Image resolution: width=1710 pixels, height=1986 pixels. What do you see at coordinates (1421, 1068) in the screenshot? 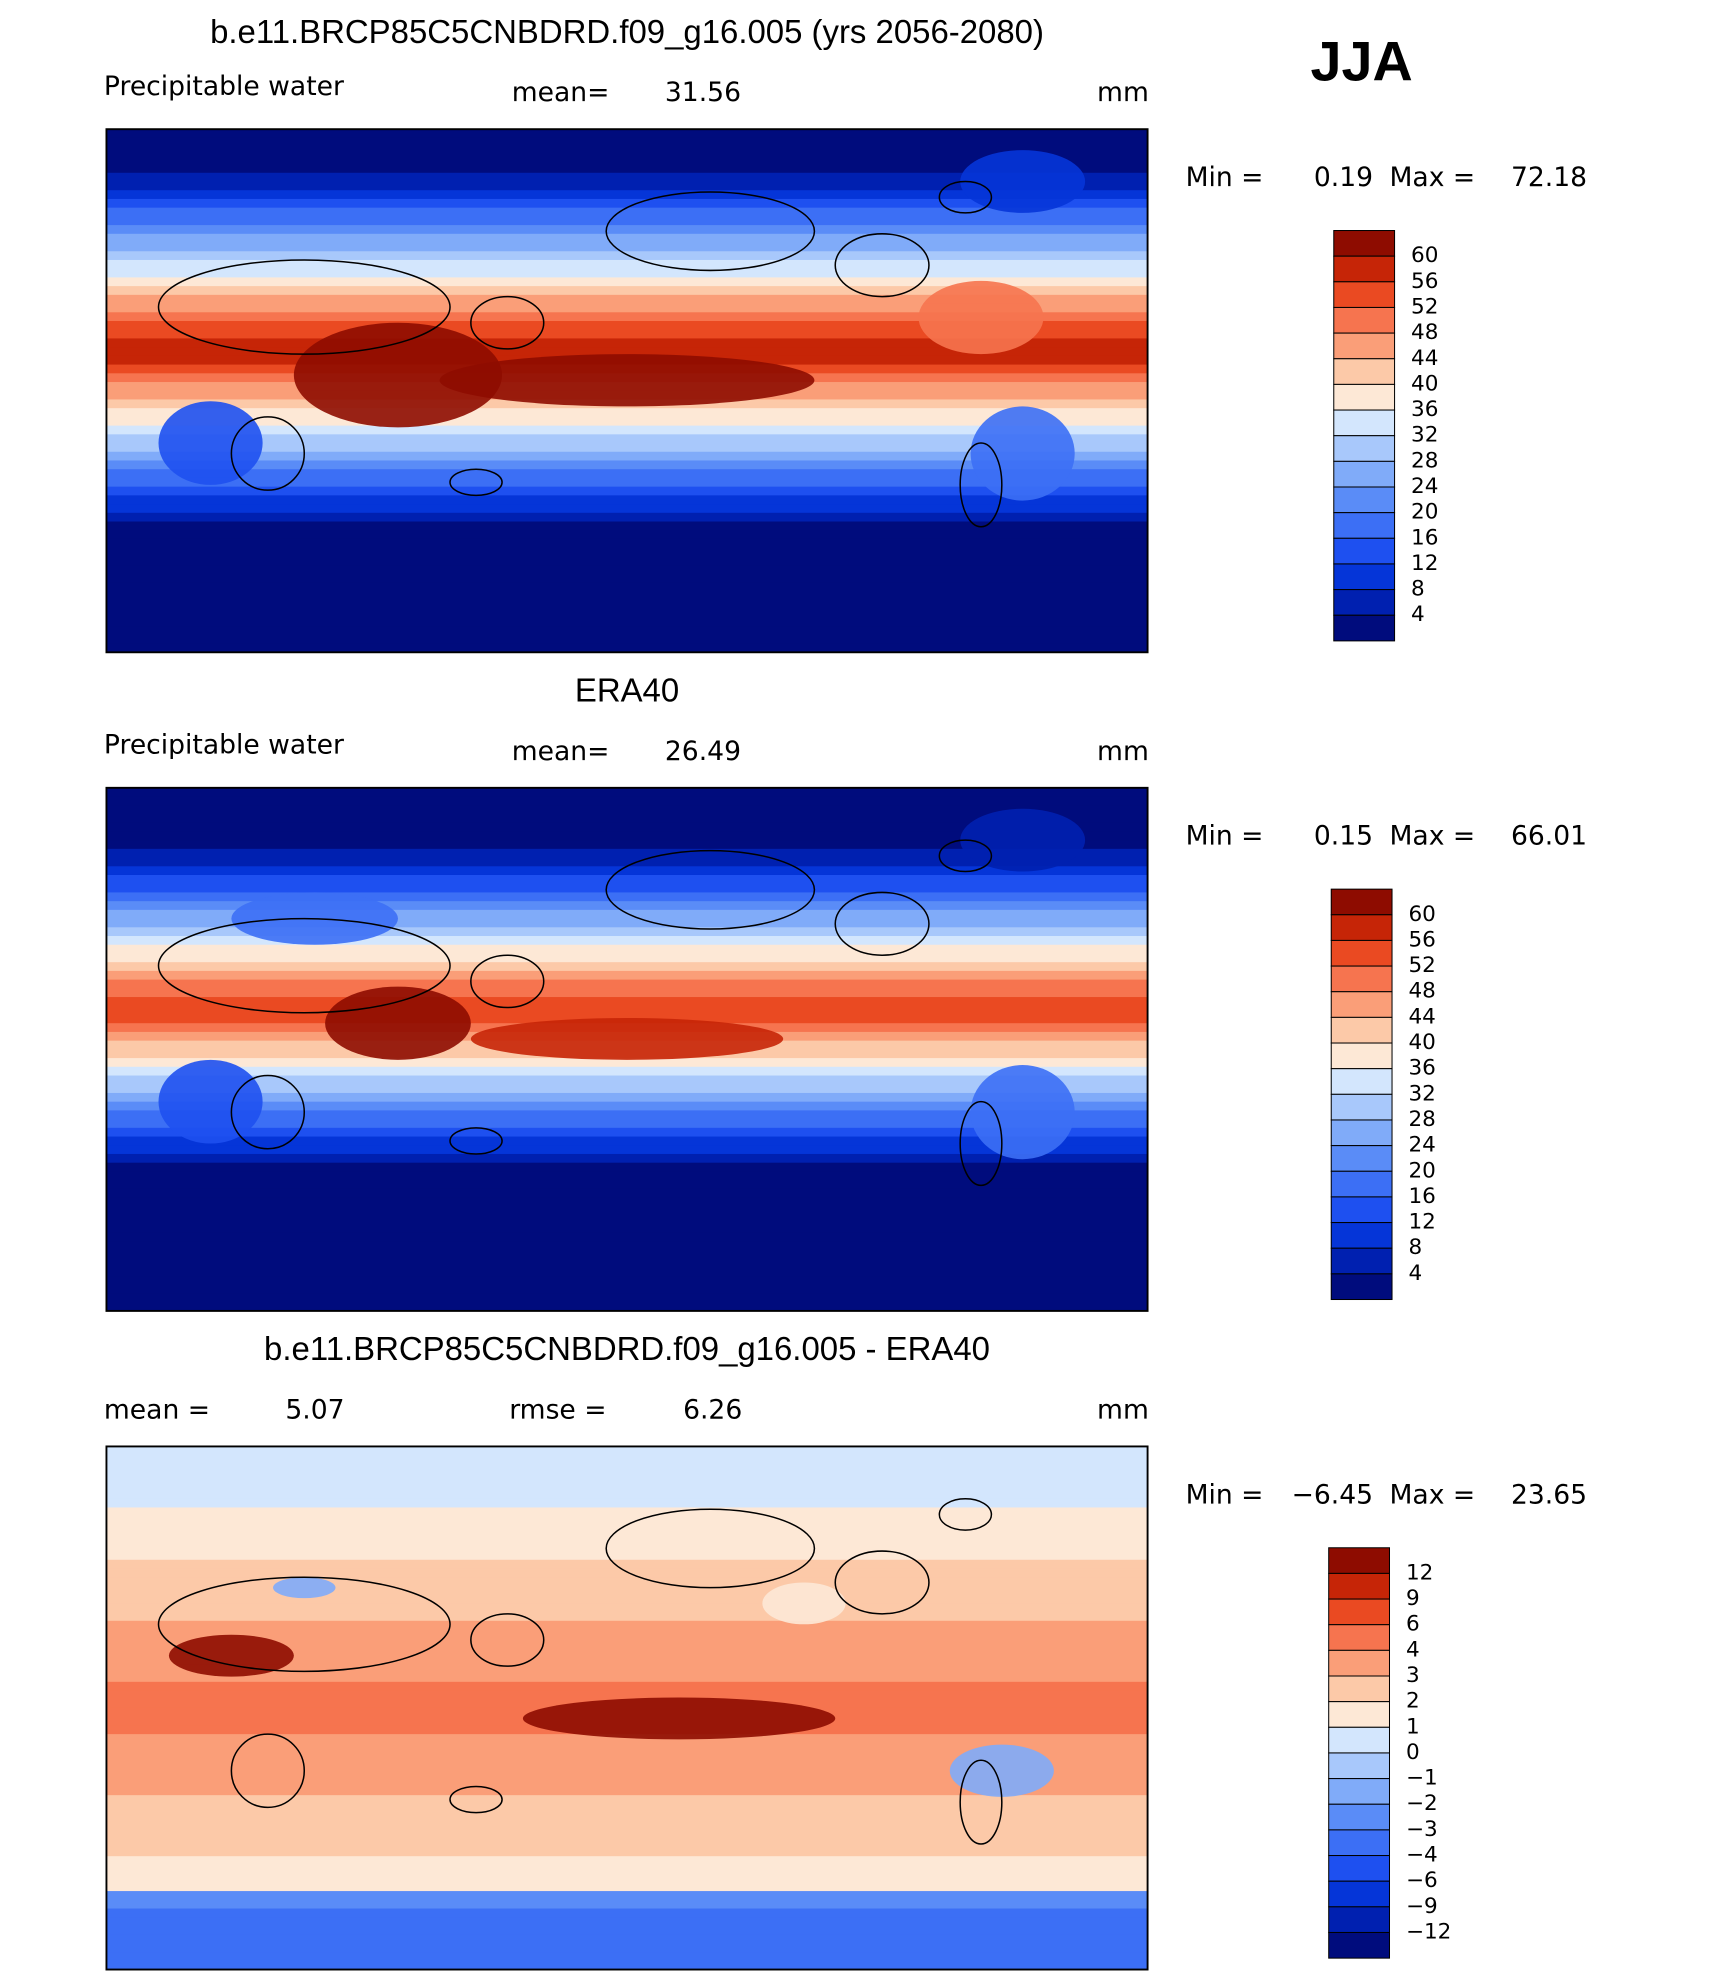
I see `colorbar-label: 36` at bounding box center [1421, 1068].